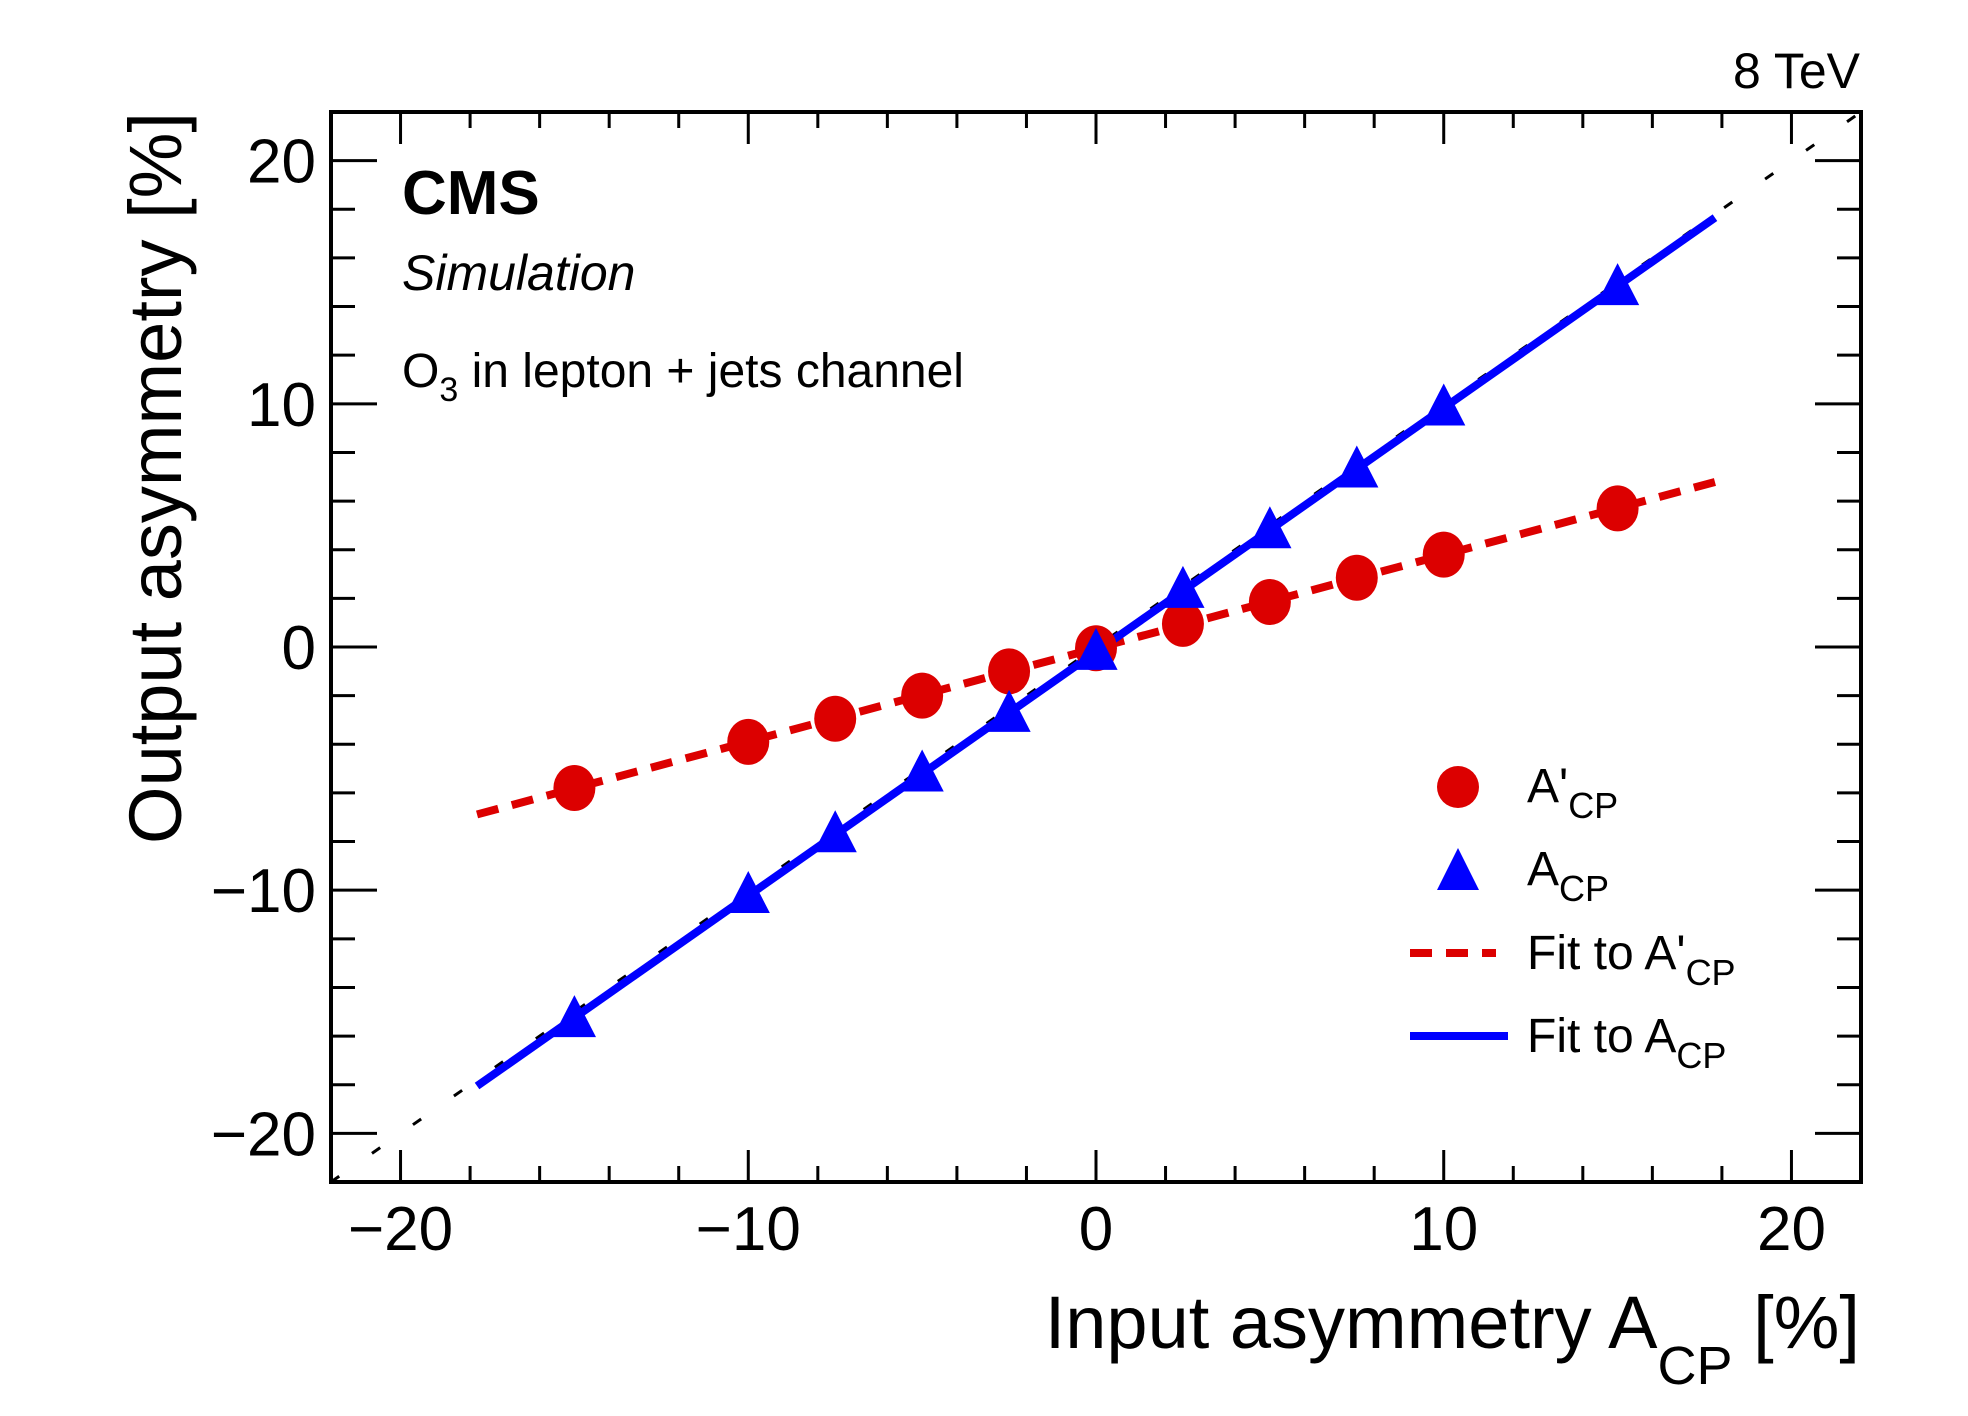 This screenshot has width=1968, height=1416. What do you see at coordinates (1351, 1322) in the screenshot?
I see `x-axis-title-main: Input asymmetry A` at bounding box center [1351, 1322].